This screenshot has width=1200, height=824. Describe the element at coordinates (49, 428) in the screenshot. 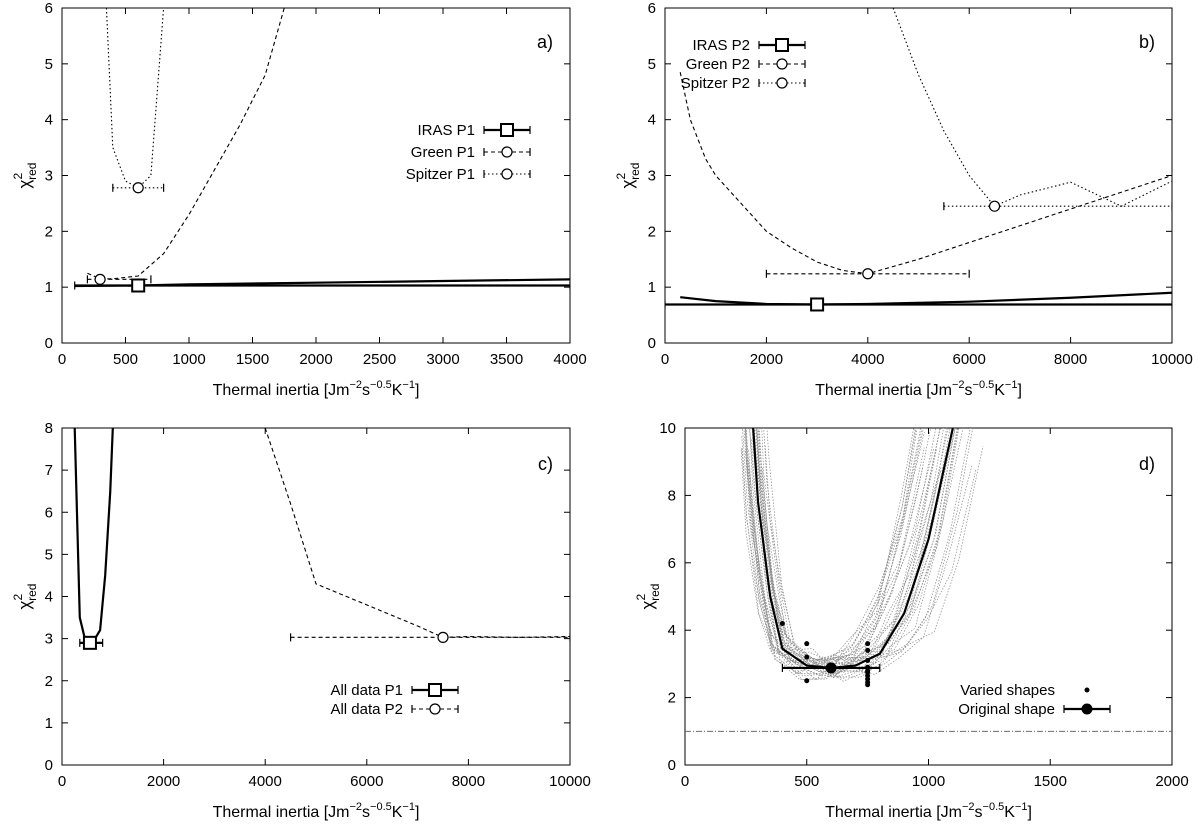

I see `y-tick-label: 8` at that location.